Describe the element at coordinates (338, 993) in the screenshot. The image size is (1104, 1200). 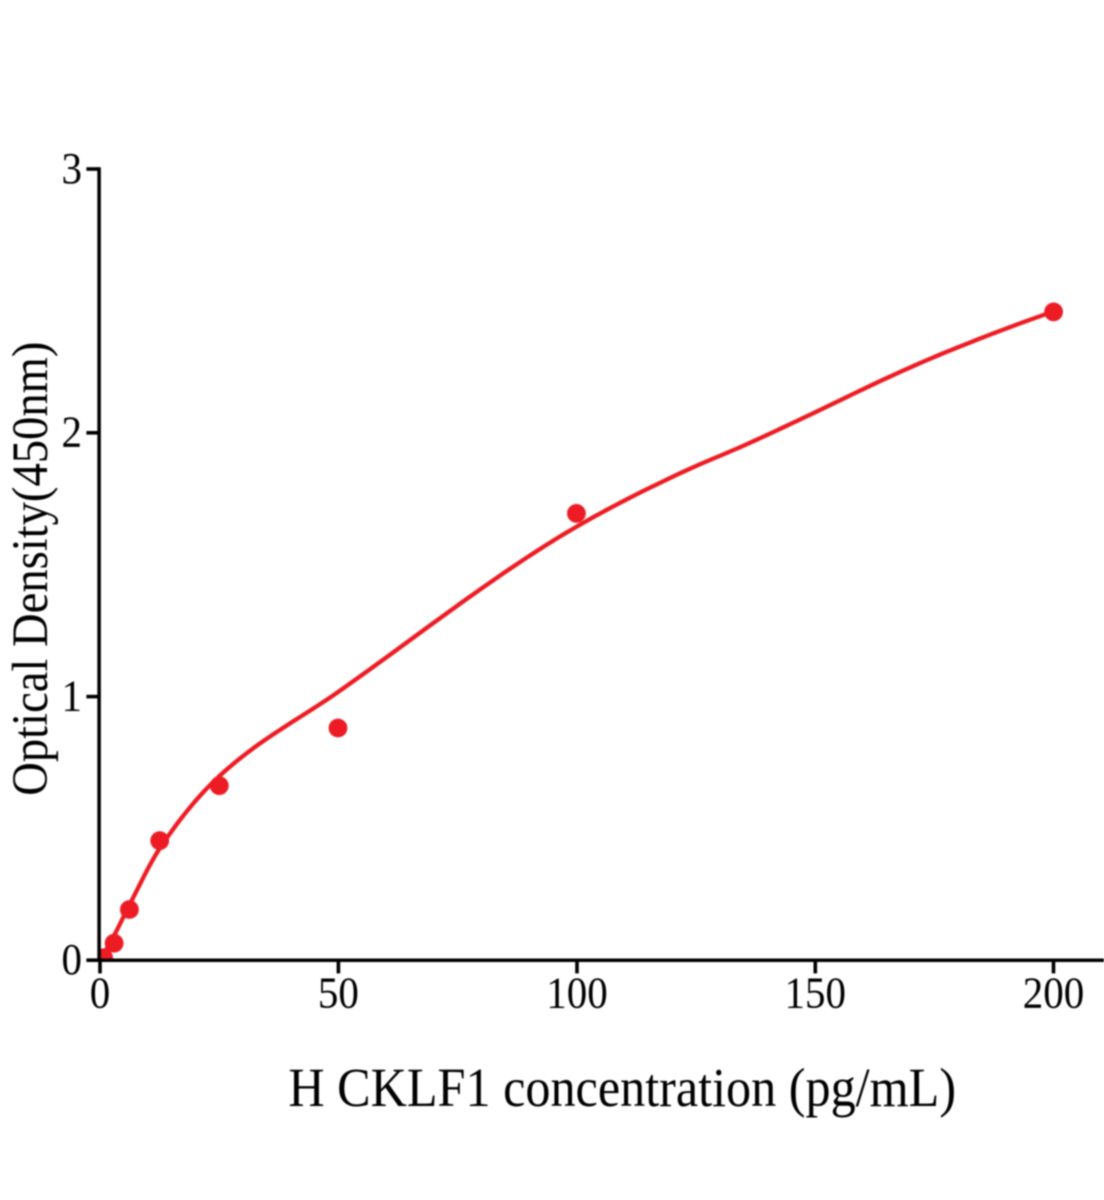
I see `svg-text: 50` at that location.